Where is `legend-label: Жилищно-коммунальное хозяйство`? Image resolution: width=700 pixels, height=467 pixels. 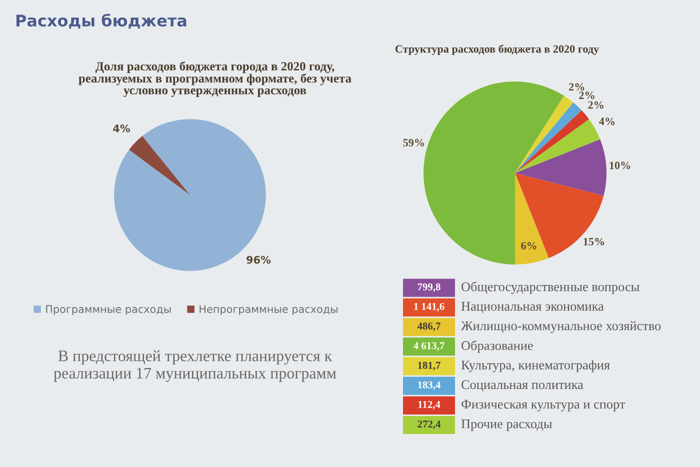
legend-label: Жилищно-коммунальное хозяйство is located at coordinates (561, 327).